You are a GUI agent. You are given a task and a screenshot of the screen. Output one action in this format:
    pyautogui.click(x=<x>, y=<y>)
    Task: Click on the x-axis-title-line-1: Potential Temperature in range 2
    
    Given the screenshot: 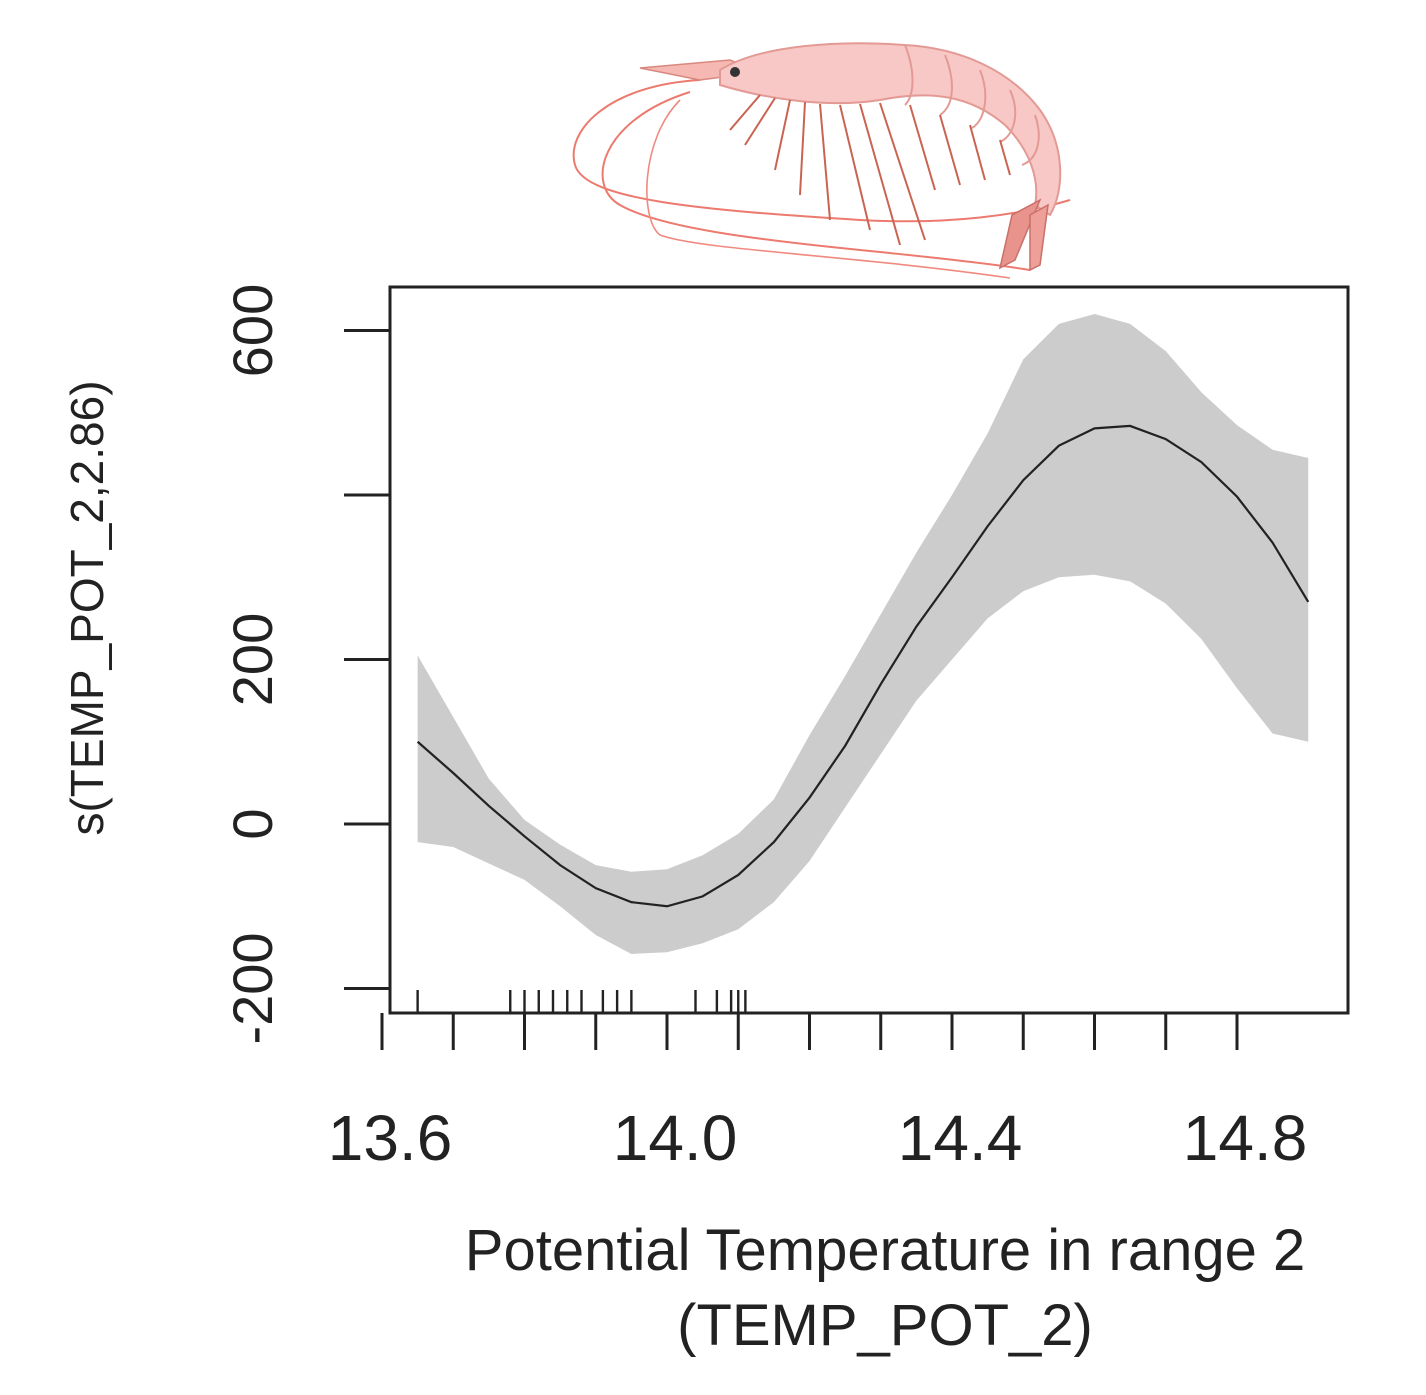 What is the action you would take?
    pyautogui.click(x=885, y=1250)
    